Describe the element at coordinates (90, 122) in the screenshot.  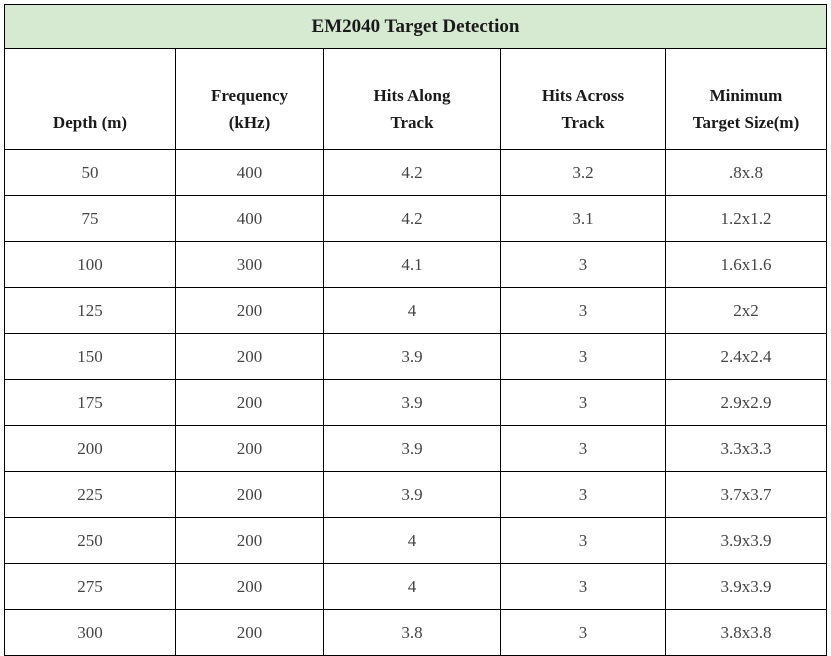
I see `header-depth-line2: Depth (m)` at that location.